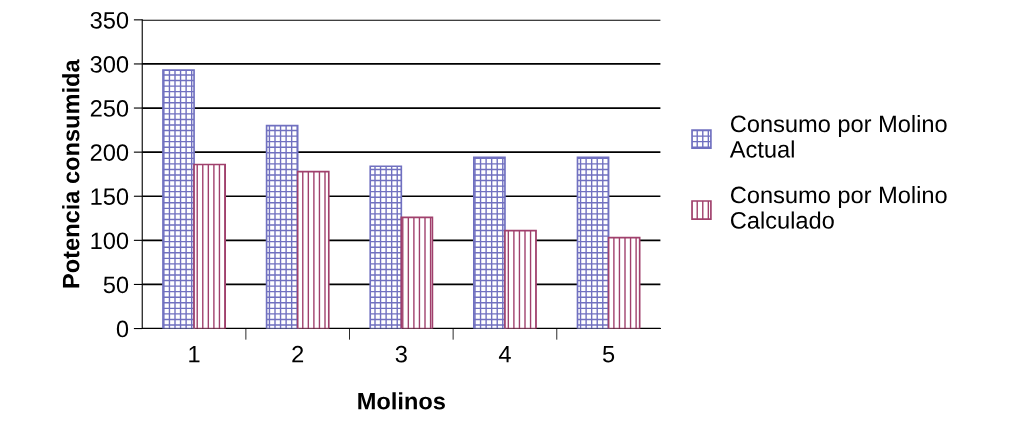 The width and height of the screenshot is (1016, 441). I want to click on y-tick-label: 200, so click(109, 152).